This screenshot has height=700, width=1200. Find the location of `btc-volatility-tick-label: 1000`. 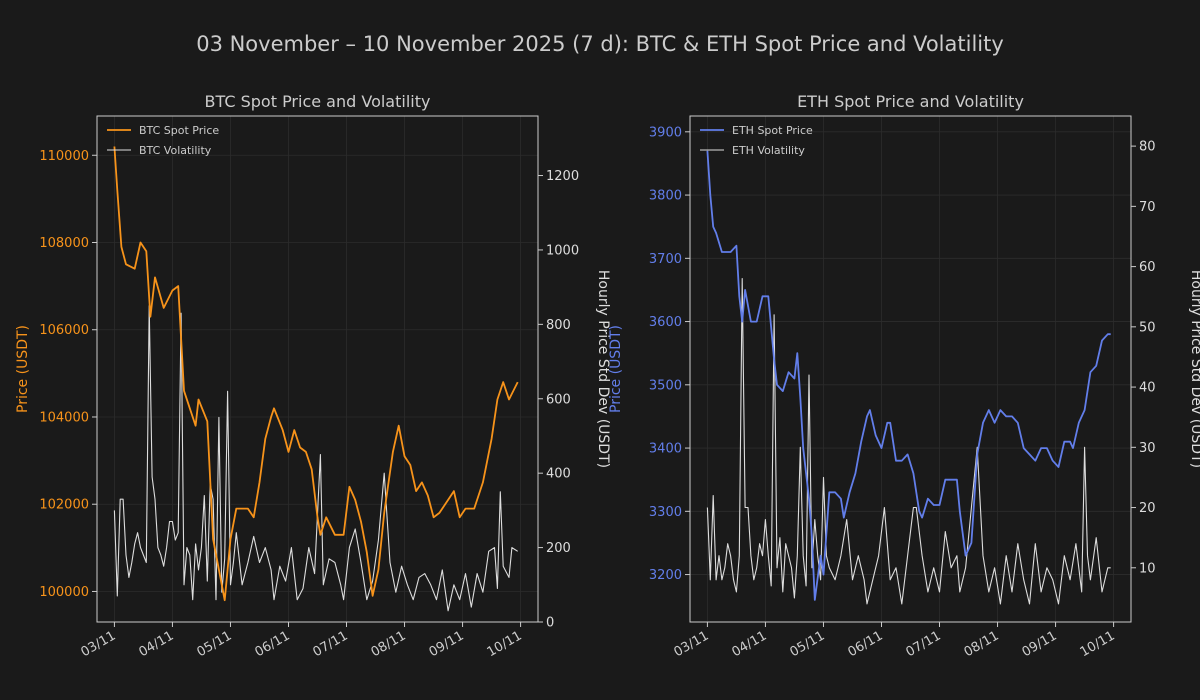

btc-volatility-tick-label: 1000 is located at coordinates (562, 250).